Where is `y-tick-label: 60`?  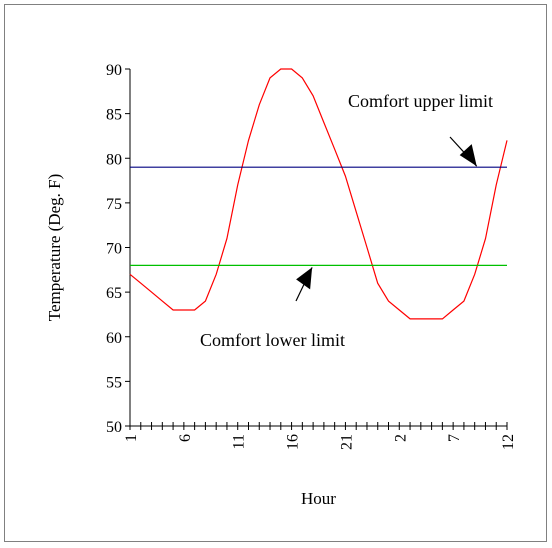 y-tick-label: 60 is located at coordinates (114, 338).